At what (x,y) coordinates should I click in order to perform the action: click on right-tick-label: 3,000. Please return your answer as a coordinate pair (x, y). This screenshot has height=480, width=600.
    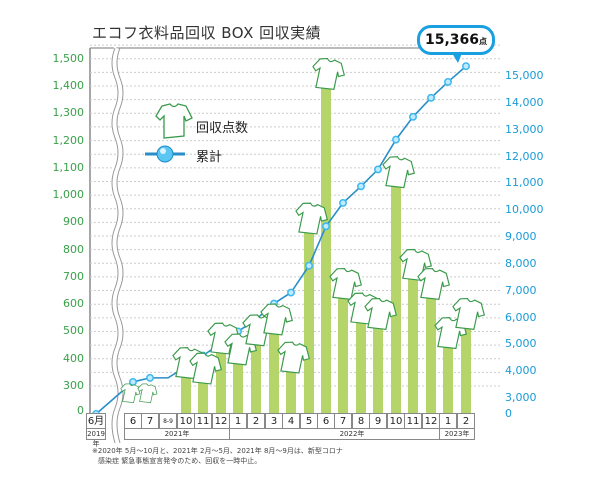
    Looking at the image, I should click on (521, 397).